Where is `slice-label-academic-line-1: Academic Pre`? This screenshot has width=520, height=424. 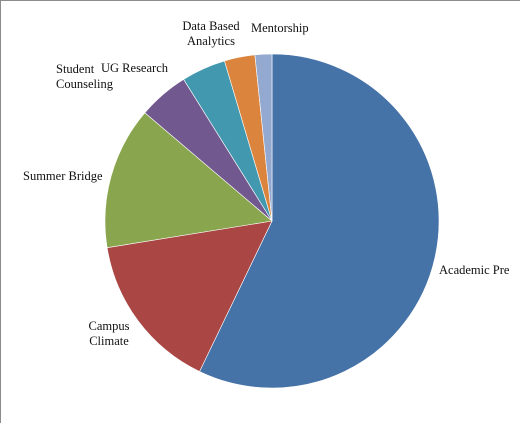 slice-label-academic-line-1: Academic Pre is located at coordinates (474, 270).